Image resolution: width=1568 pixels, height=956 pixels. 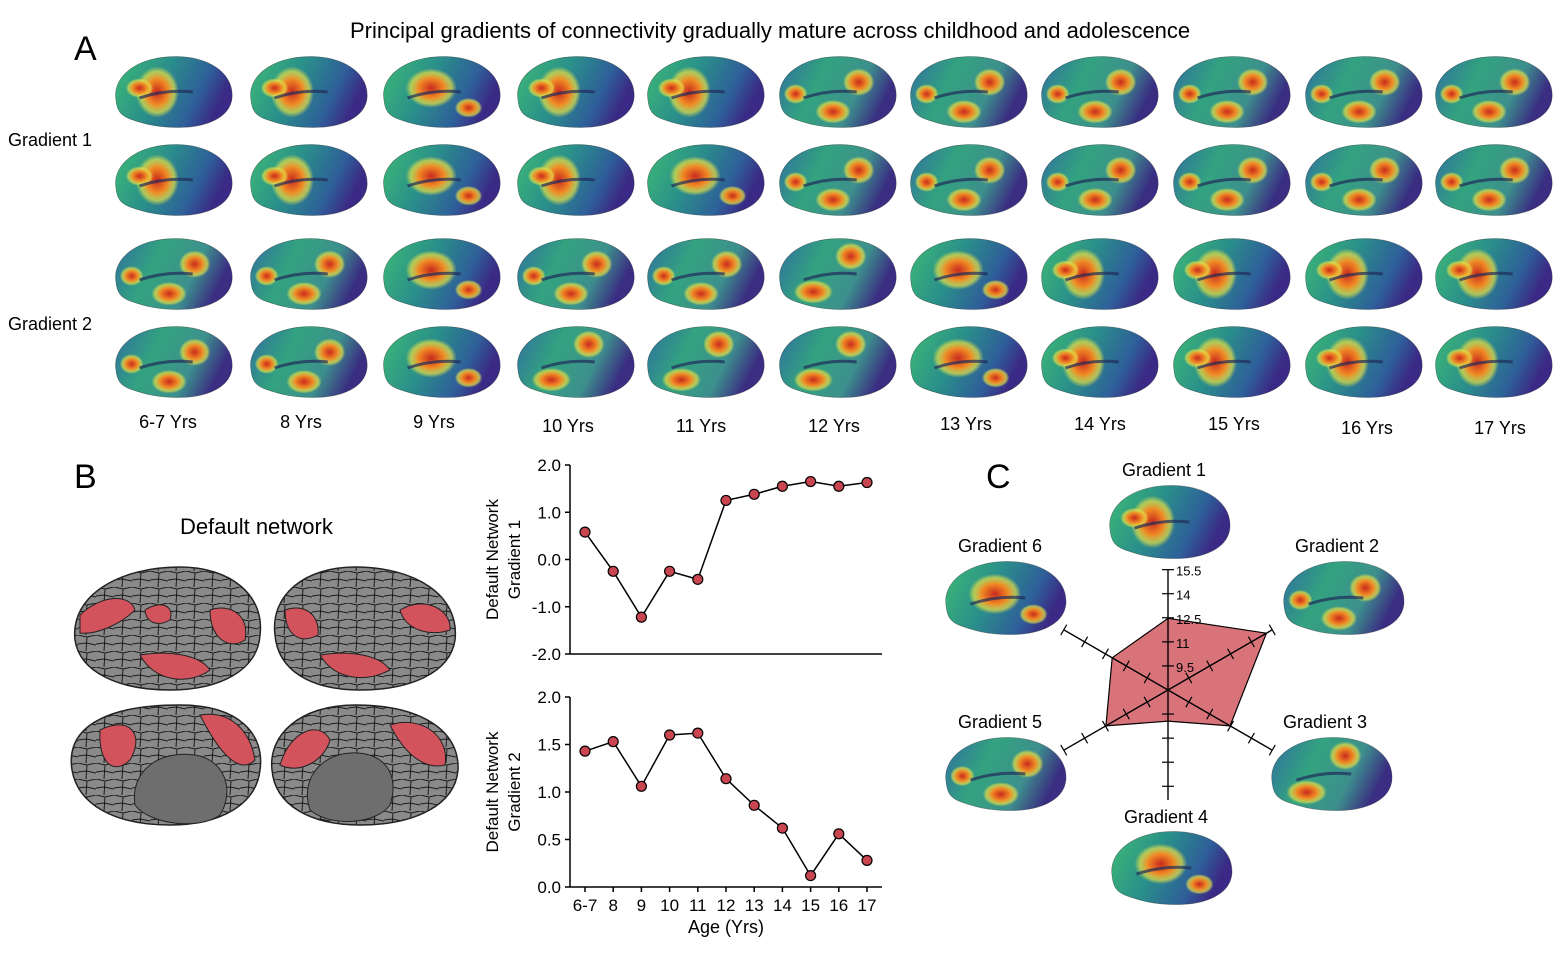 I want to click on age-label: 15 Yrs, so click(x=1234, y=424).